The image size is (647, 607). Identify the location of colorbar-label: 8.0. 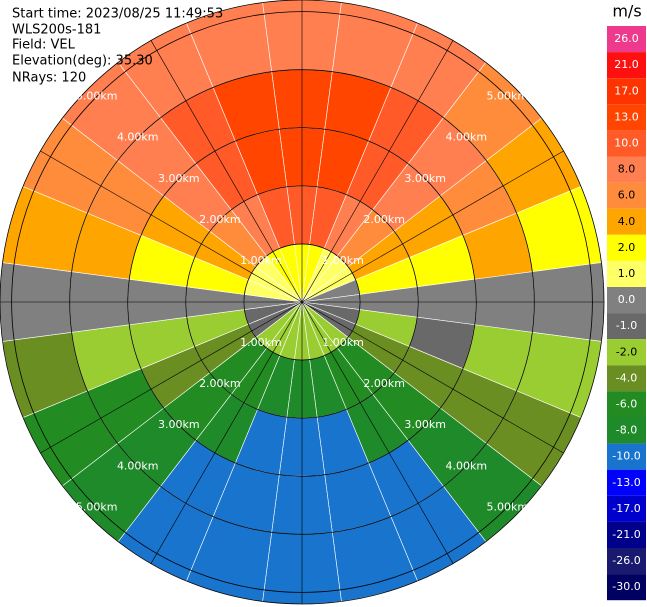
(627, 169).